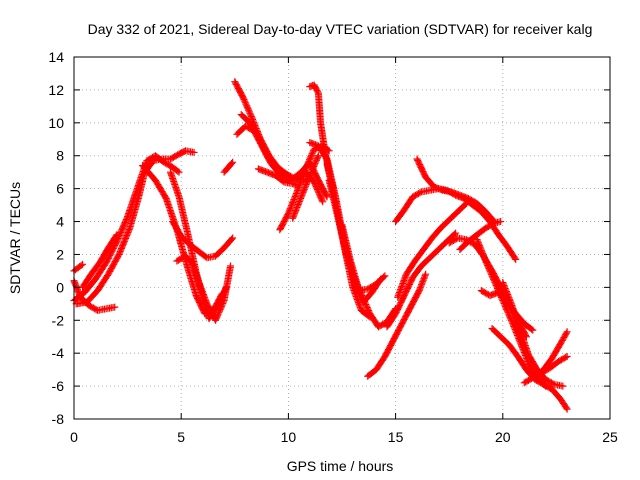 The height and width of the screenshot is (480, 640). What do you see at coordinates (56, 90) in the screenshot?
I see `y-tick-label: 12` at bounding box center [56, 90].